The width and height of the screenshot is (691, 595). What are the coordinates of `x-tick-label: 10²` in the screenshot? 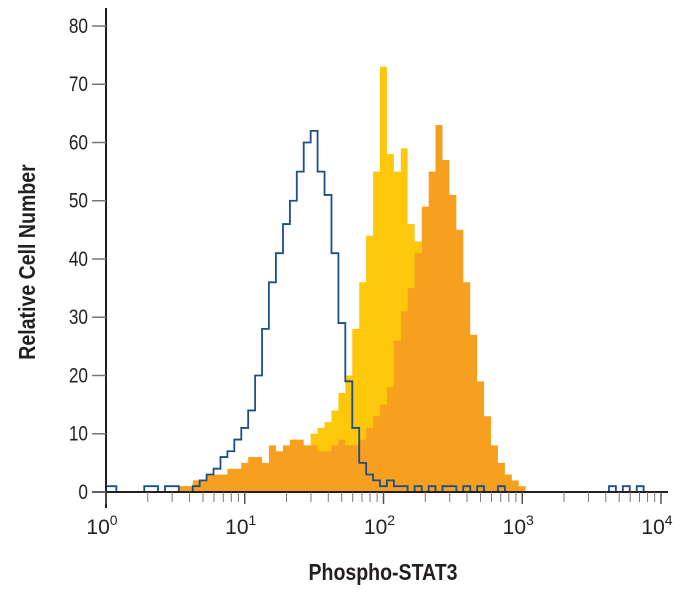 It's located at (379, 525).